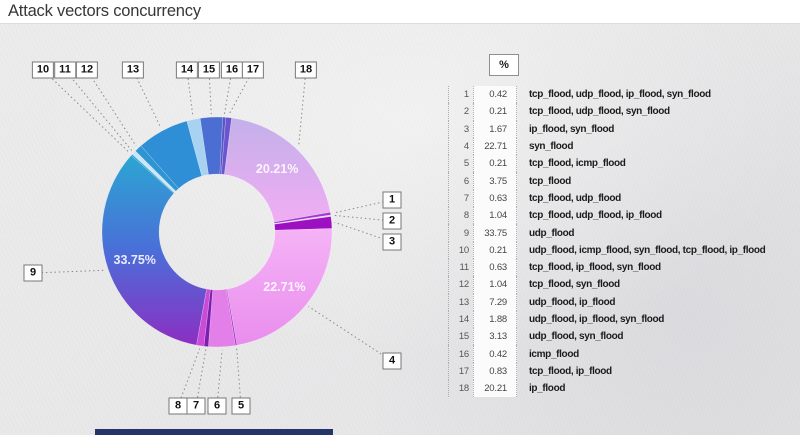 The height and width of the screenshot is (435, 800). I want to click on legend-vector-name: tcp_flood, icmp_flood, so click(577, 164).